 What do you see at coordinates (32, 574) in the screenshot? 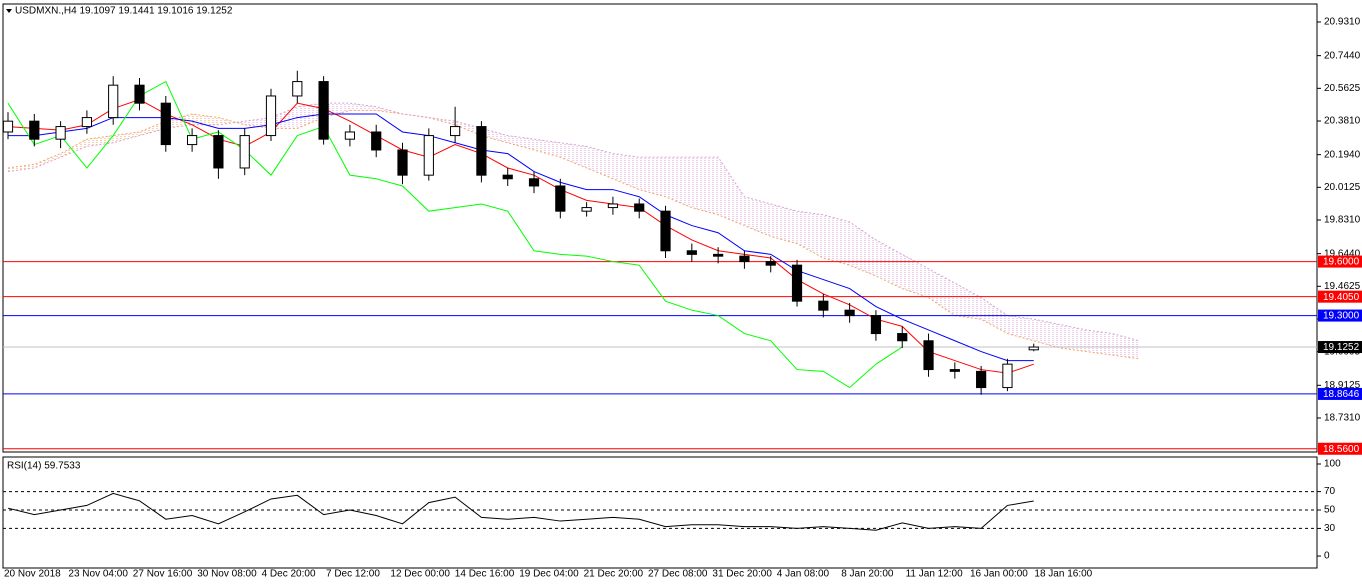
I see `x-tick-label: 20 Nov 2018` at bounding box center [32, 574].